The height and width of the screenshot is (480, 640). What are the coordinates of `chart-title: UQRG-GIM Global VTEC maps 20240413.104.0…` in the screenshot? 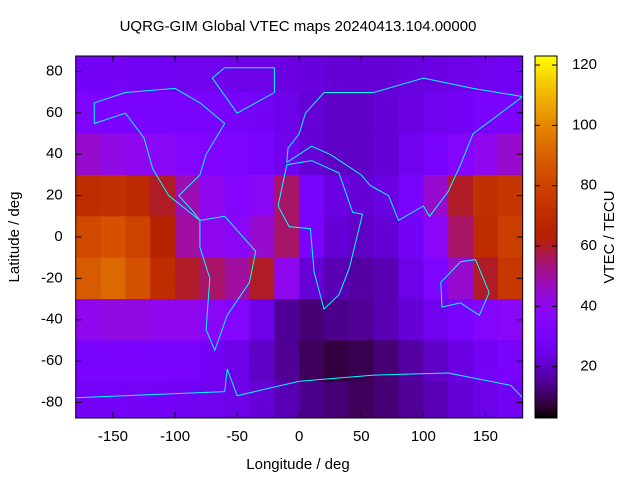 It's located at (298, 26).